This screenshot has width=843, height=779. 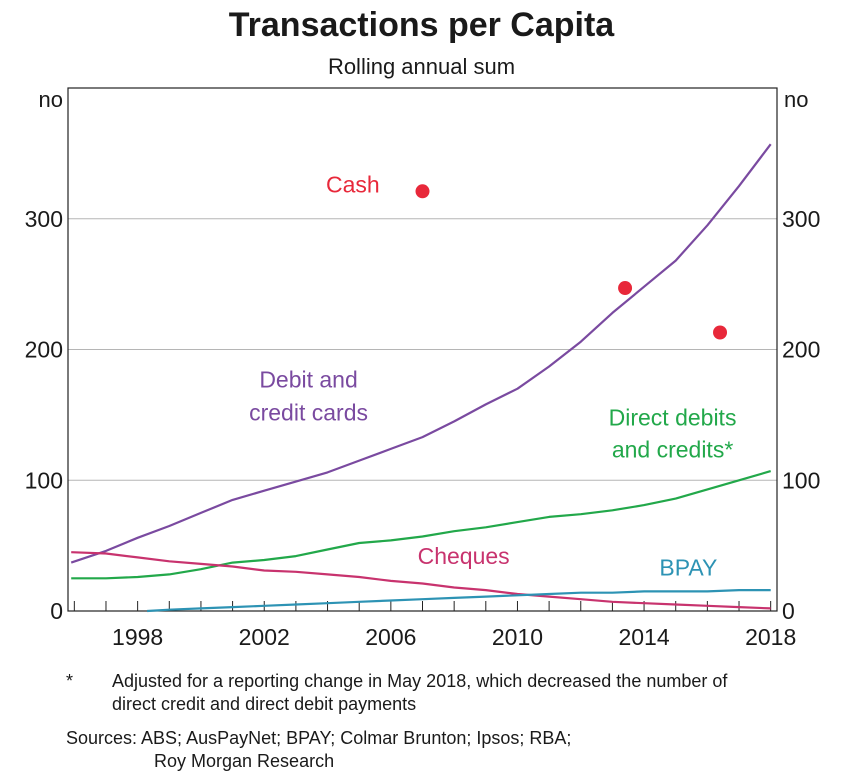 I want to click on y-tick-label-left-200: 200, so click(x=44, y=350).